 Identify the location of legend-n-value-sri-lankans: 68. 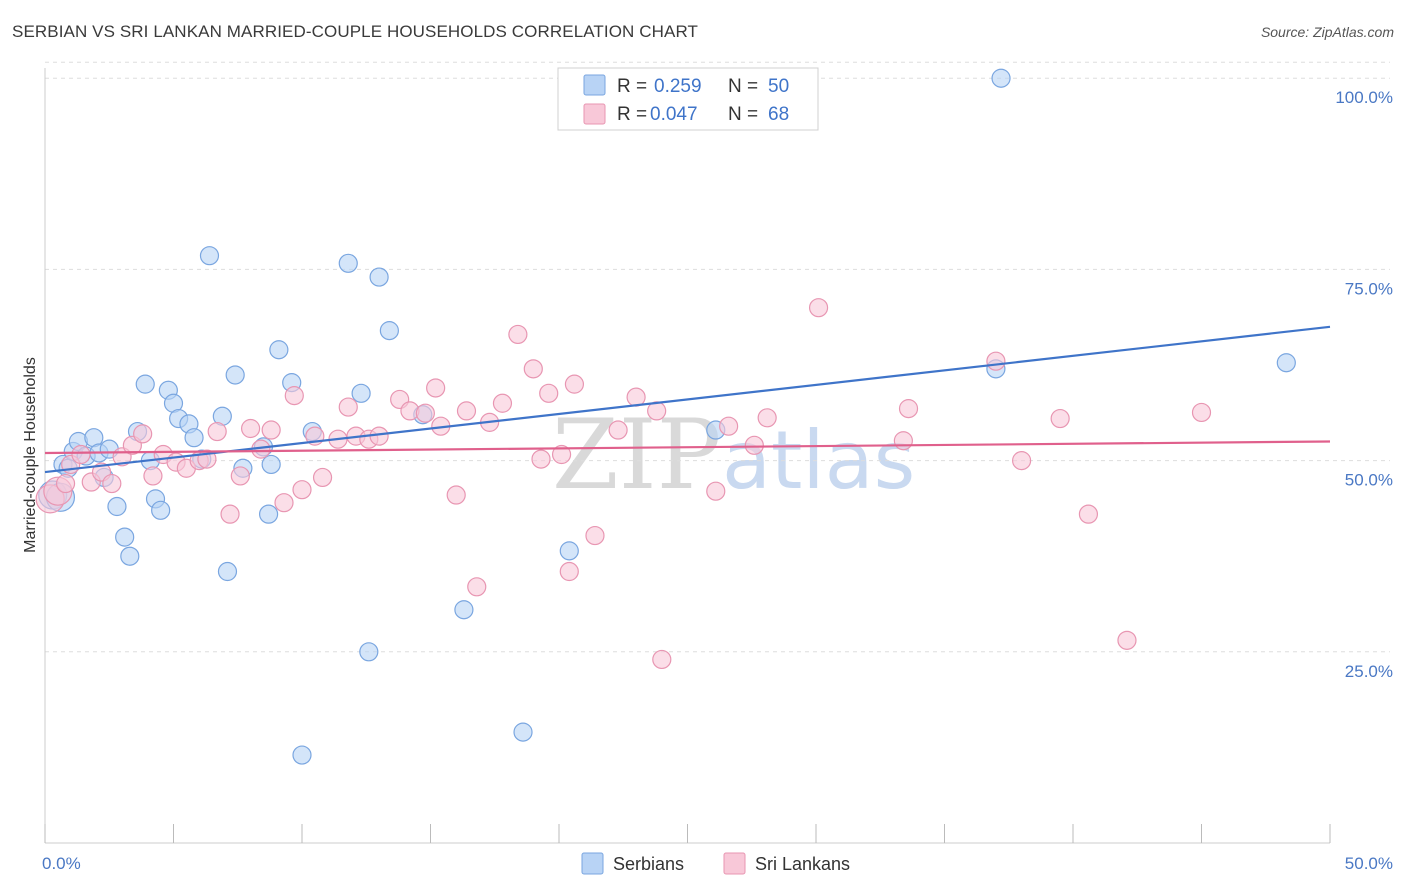
(778, 114).